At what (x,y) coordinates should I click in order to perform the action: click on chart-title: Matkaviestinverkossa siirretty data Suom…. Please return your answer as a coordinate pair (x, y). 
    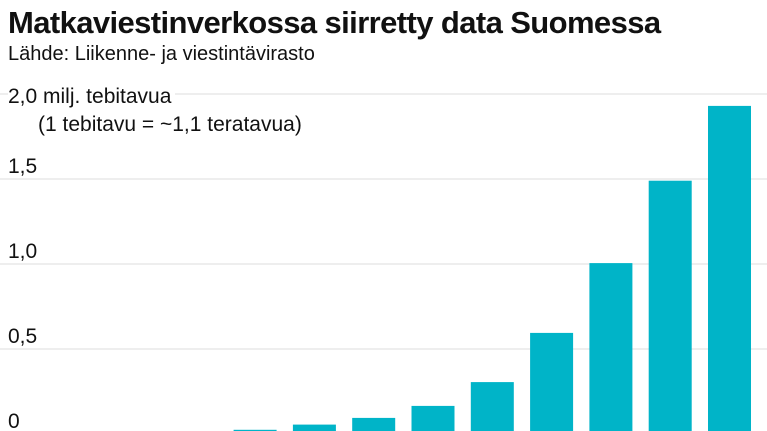
    Looking at the image, I should click on (334, 22).